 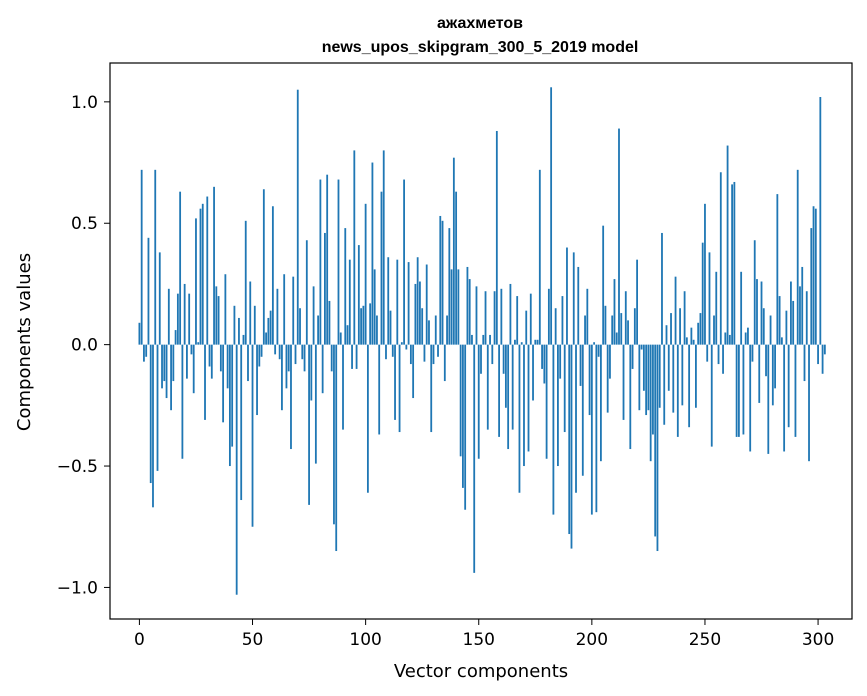 I want to click on x-tick-label: 150, so click(x=479, y=640).